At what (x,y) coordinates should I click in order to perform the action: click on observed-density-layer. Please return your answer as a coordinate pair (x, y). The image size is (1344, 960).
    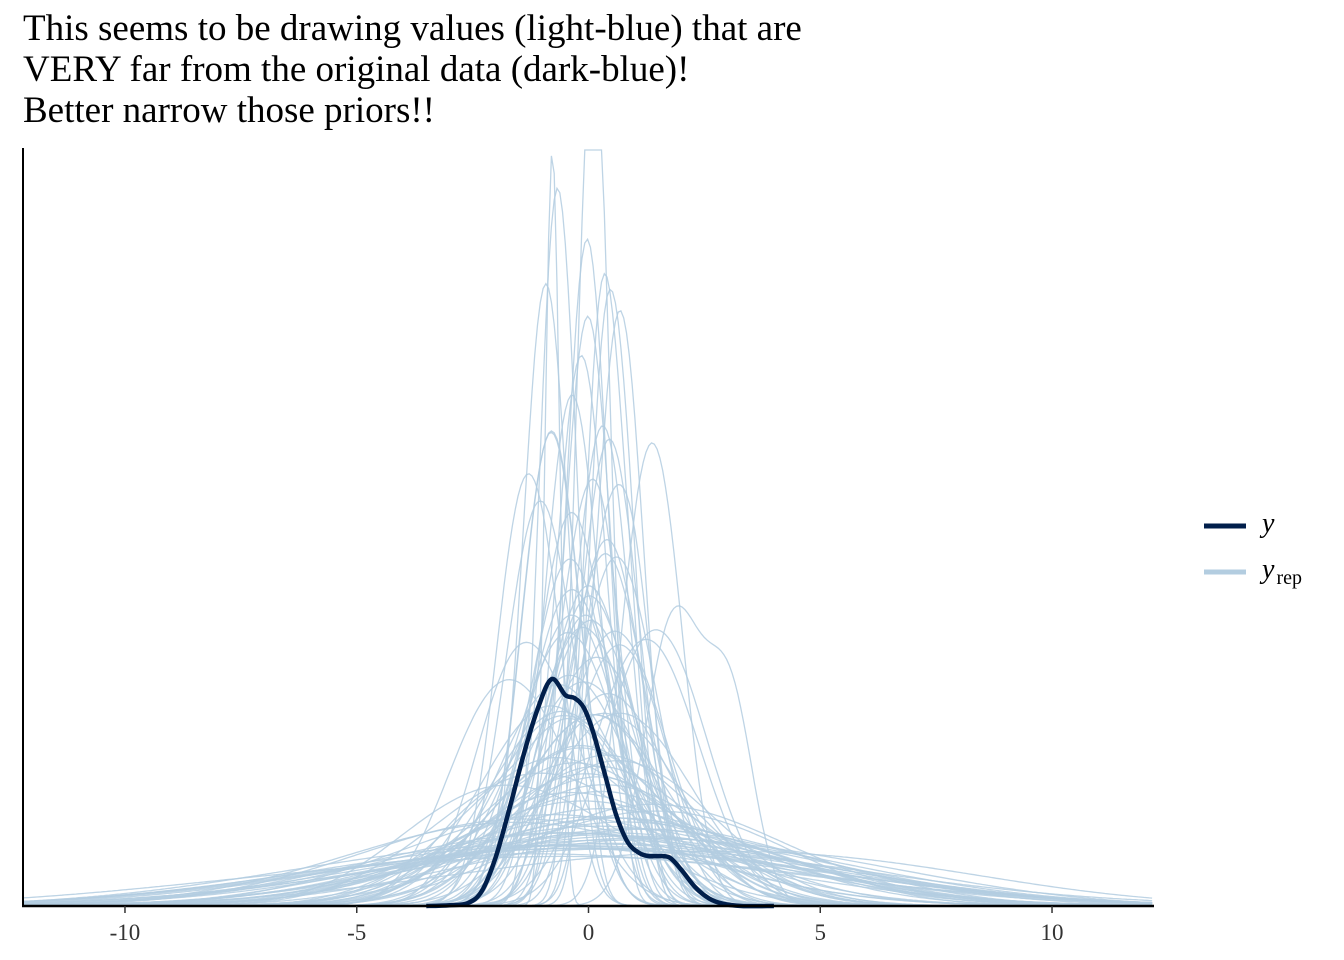
    Looking at the image, I should click on (600, 792).